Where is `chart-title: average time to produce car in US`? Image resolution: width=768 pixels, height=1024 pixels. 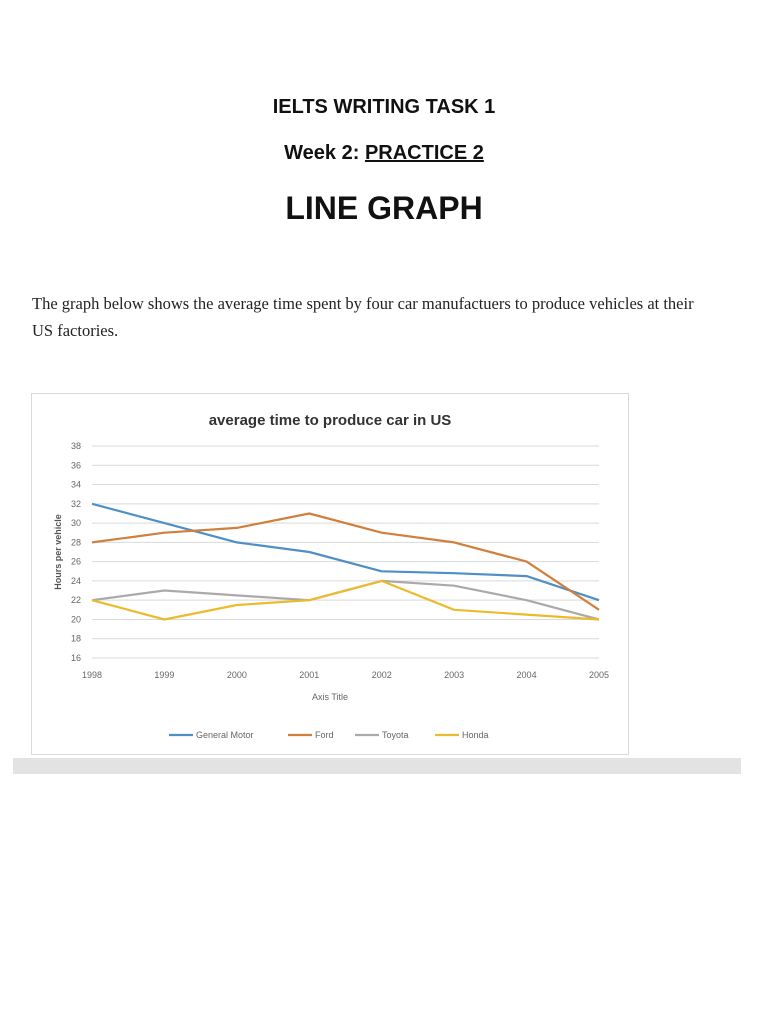 chart-title: average time to produce car in US is located at coordinates (330, 420).